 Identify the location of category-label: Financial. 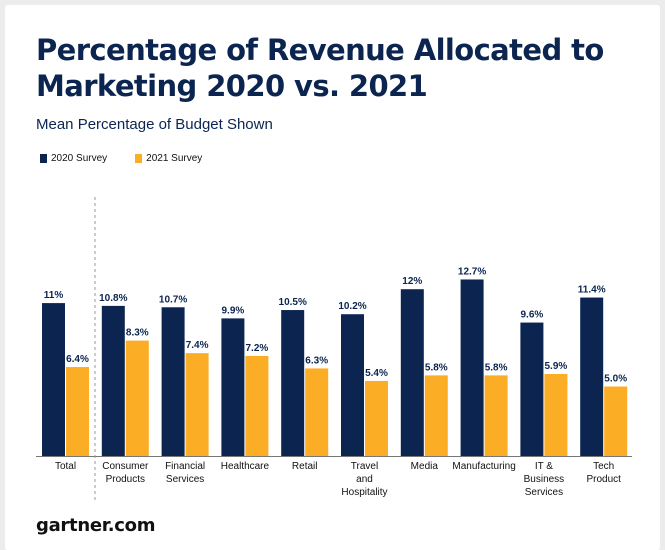
(185, 466).